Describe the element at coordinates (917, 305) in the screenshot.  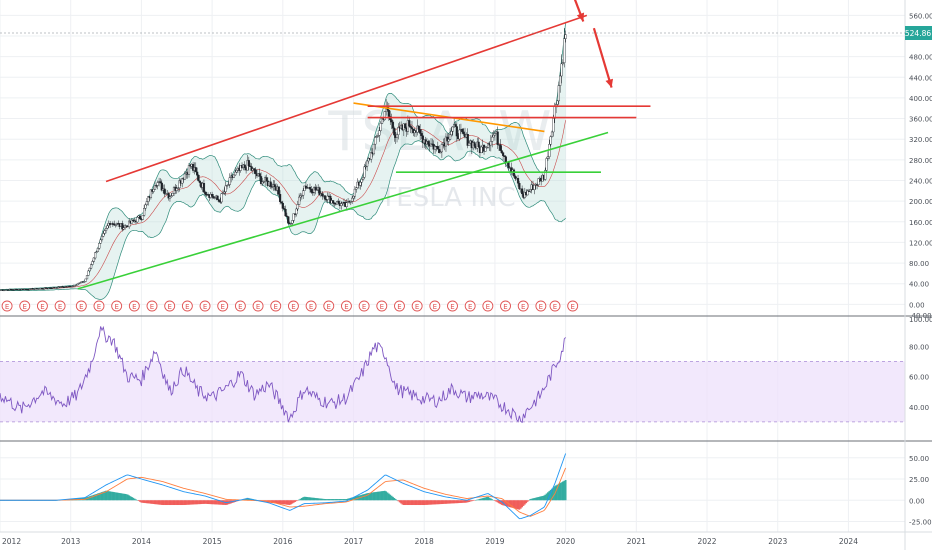
I see `price-tick-label: 0.00` at that location.